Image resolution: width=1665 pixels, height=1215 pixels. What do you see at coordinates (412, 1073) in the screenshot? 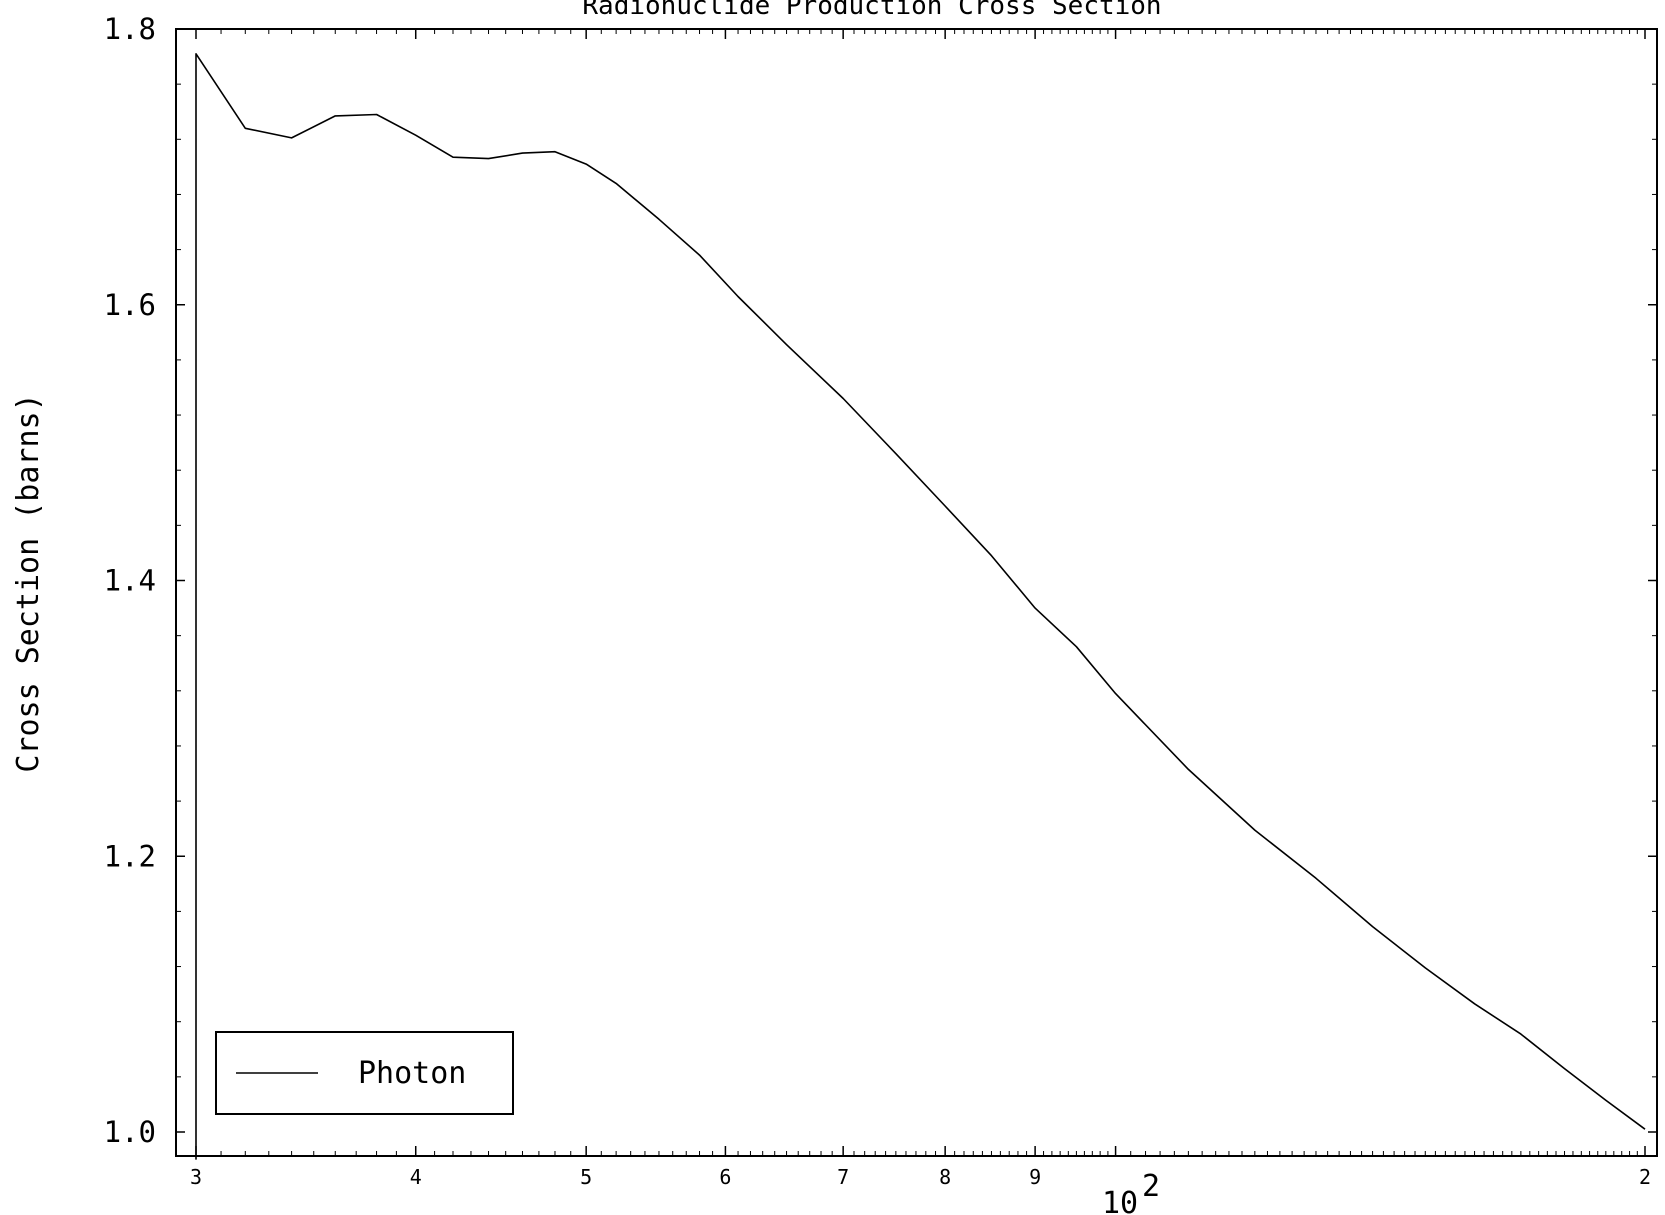
I see `legend-label: Photon` at bounding box center [412, 1073].